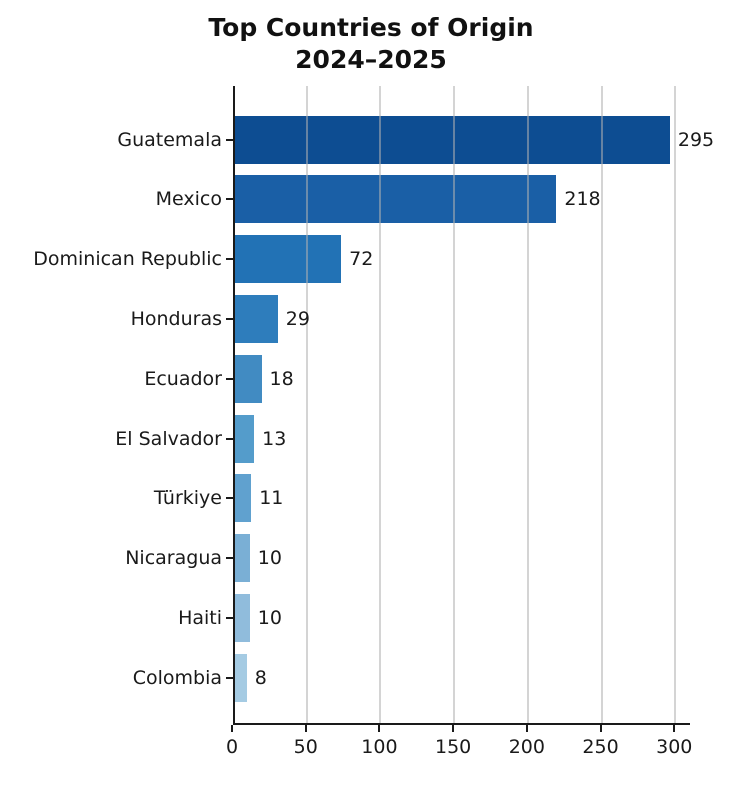 The height and width of the screenshot is (800, 742). What do you see at coordinates (371, 27) in the screenshot?
I see `chart-title: Top Countries of Origin` at bounding box center [371, 27].